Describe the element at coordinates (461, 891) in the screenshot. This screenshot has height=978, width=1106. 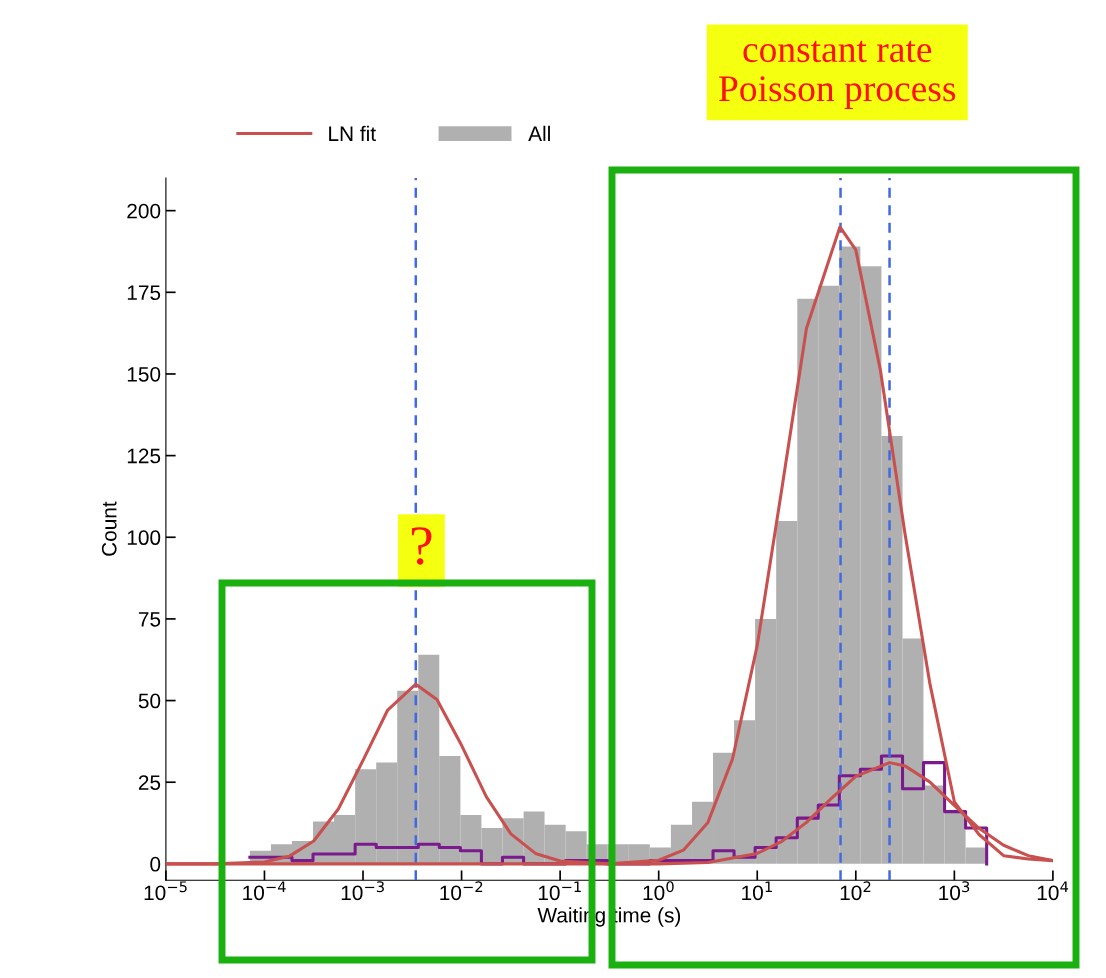
I see `x-tick-label: 10$^{−2}$` at that location.